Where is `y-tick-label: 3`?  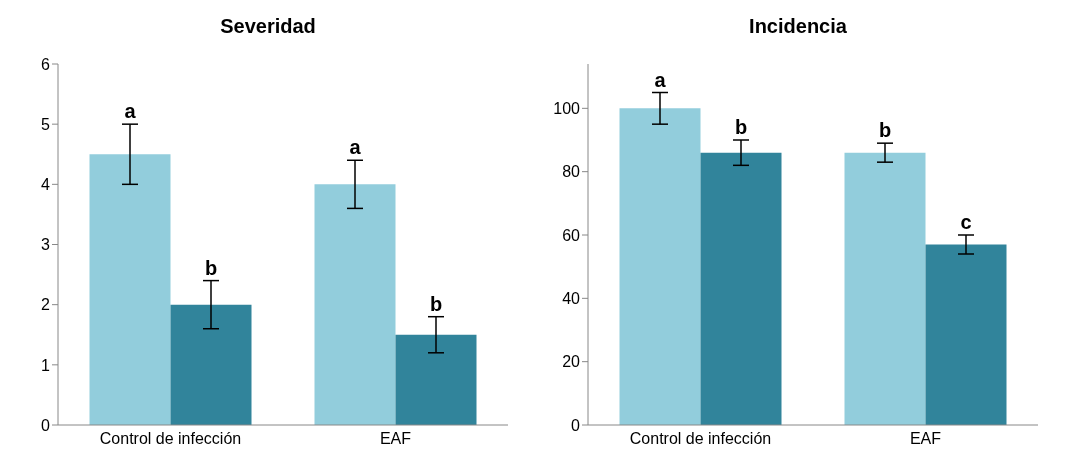 y-tick-label: 3 is located at coordinates (46, 245).